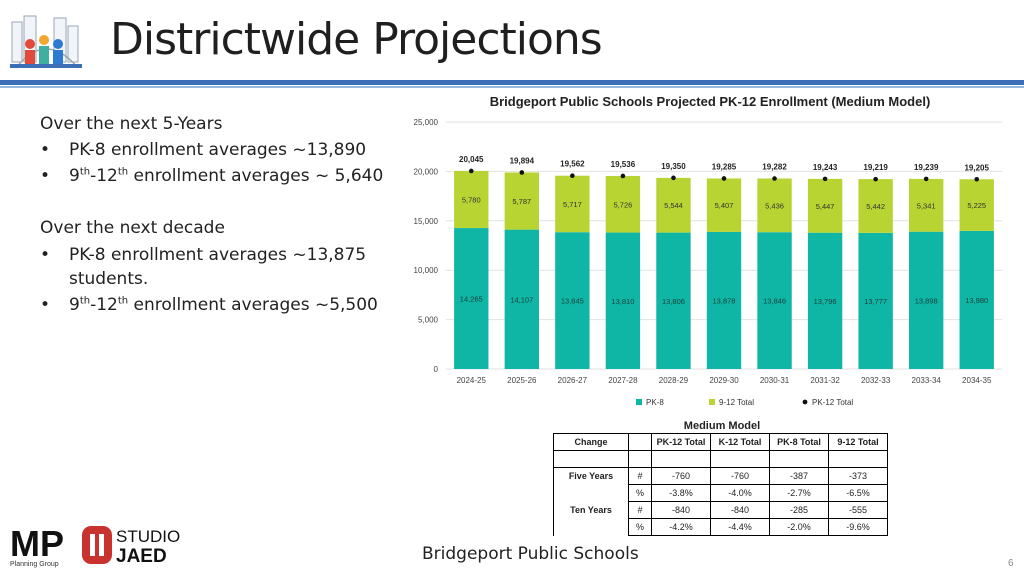  Describe the element at coordinates (640, 510) in the screenshot. I see `unit-cell: #` at that location.